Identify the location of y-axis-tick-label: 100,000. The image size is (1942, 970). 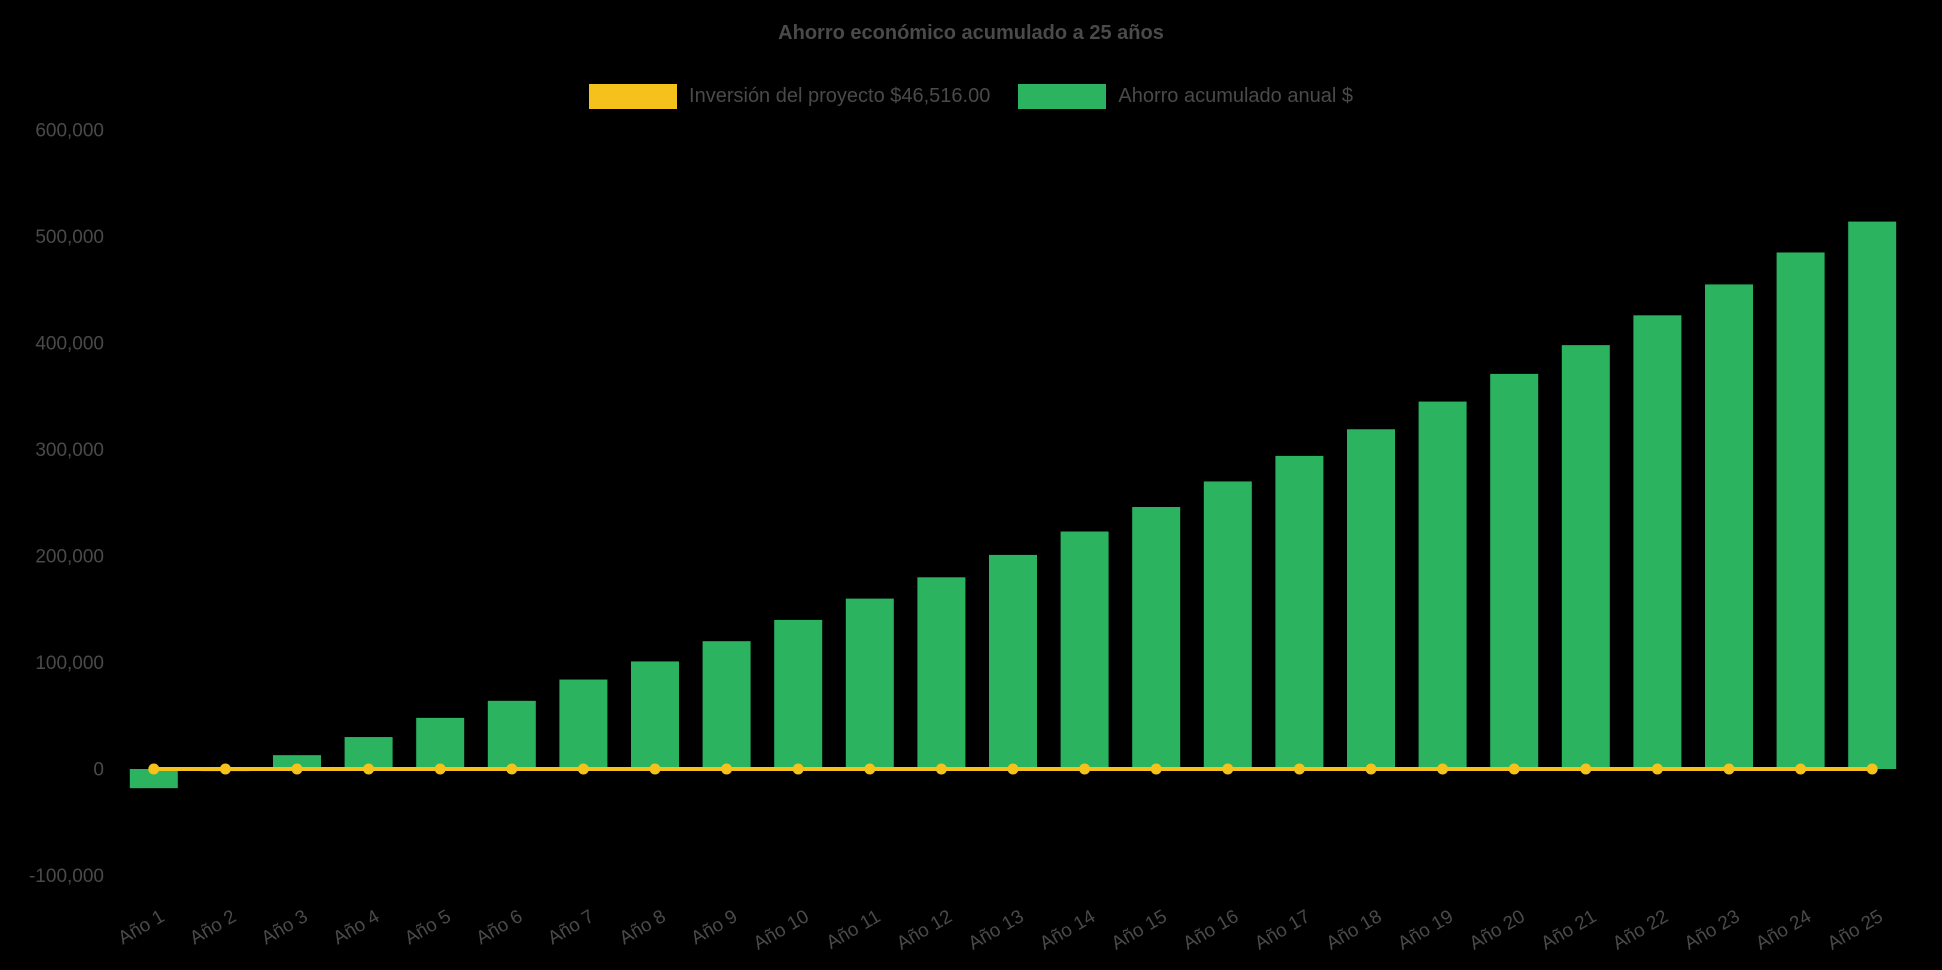
(69, 663).